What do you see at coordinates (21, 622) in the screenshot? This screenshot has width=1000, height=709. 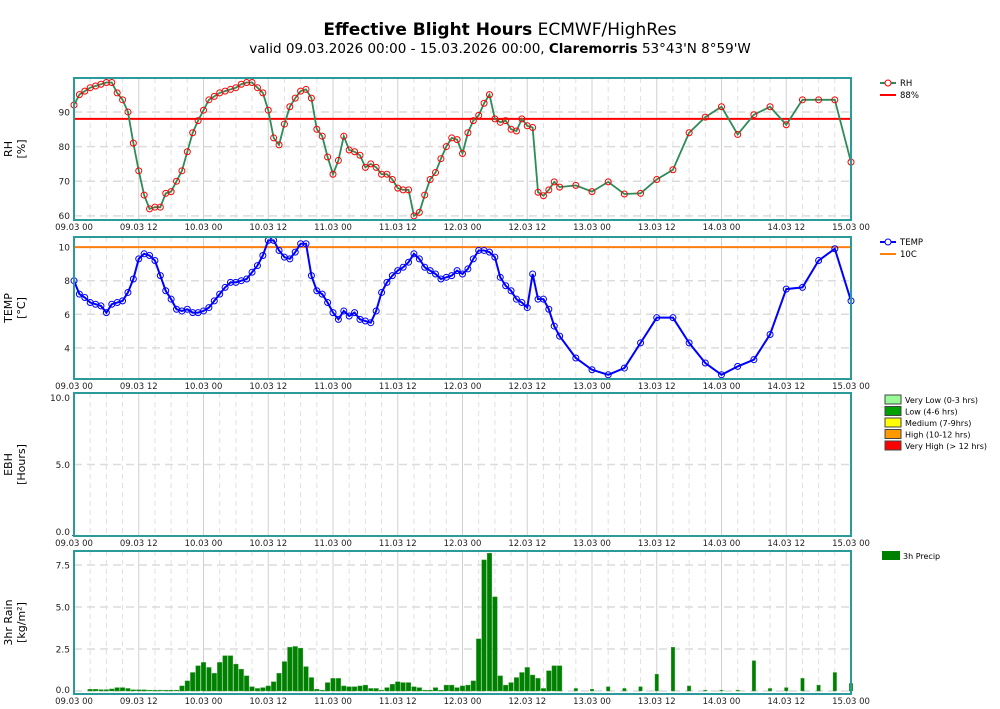 I see `y-axis-label-unit: [kg/m²]` at bounding box center [21, 622].